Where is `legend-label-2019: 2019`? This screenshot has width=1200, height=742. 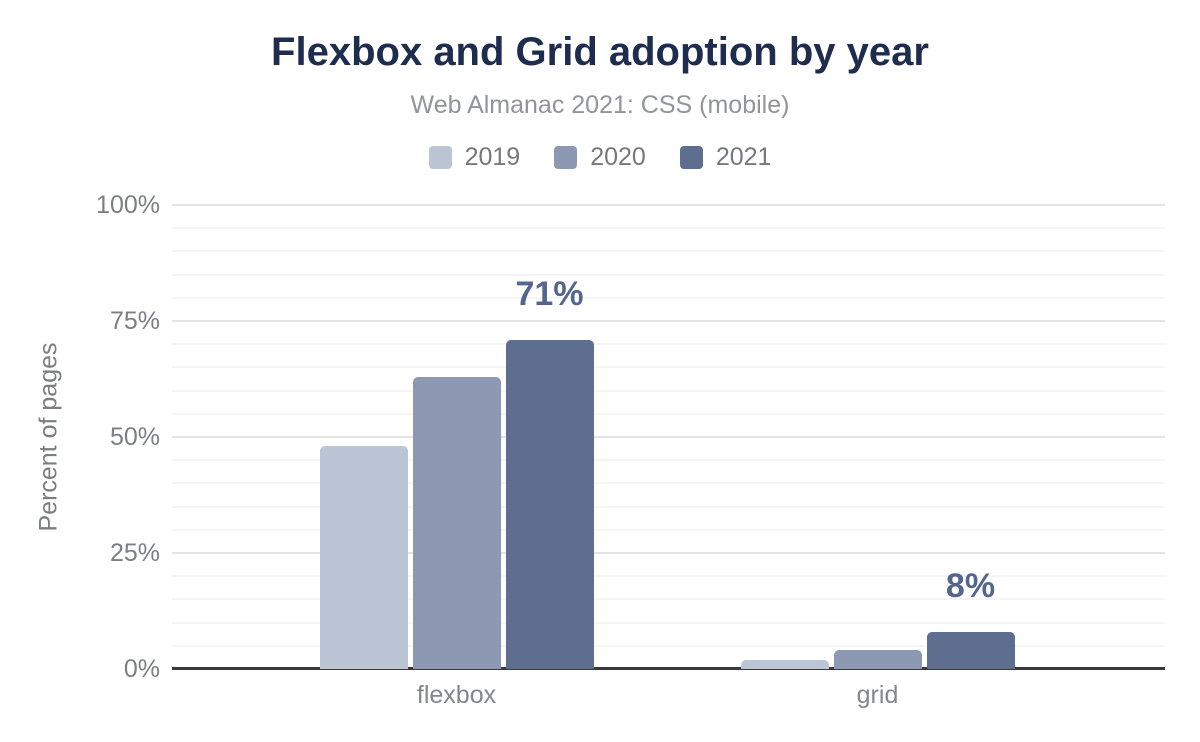
legend-label-2019: 2019 is located at coordinates (492, 157).